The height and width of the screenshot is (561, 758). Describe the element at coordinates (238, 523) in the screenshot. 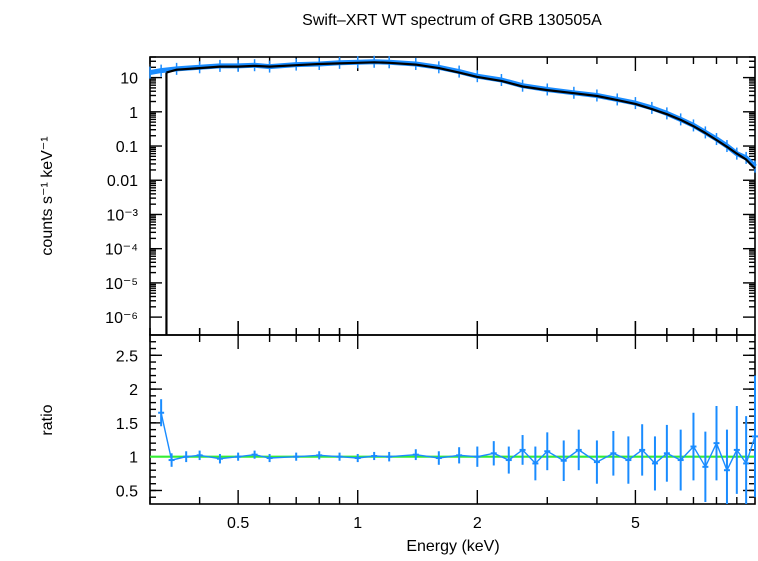

I see `x-tick-label: 0.5` at that location.